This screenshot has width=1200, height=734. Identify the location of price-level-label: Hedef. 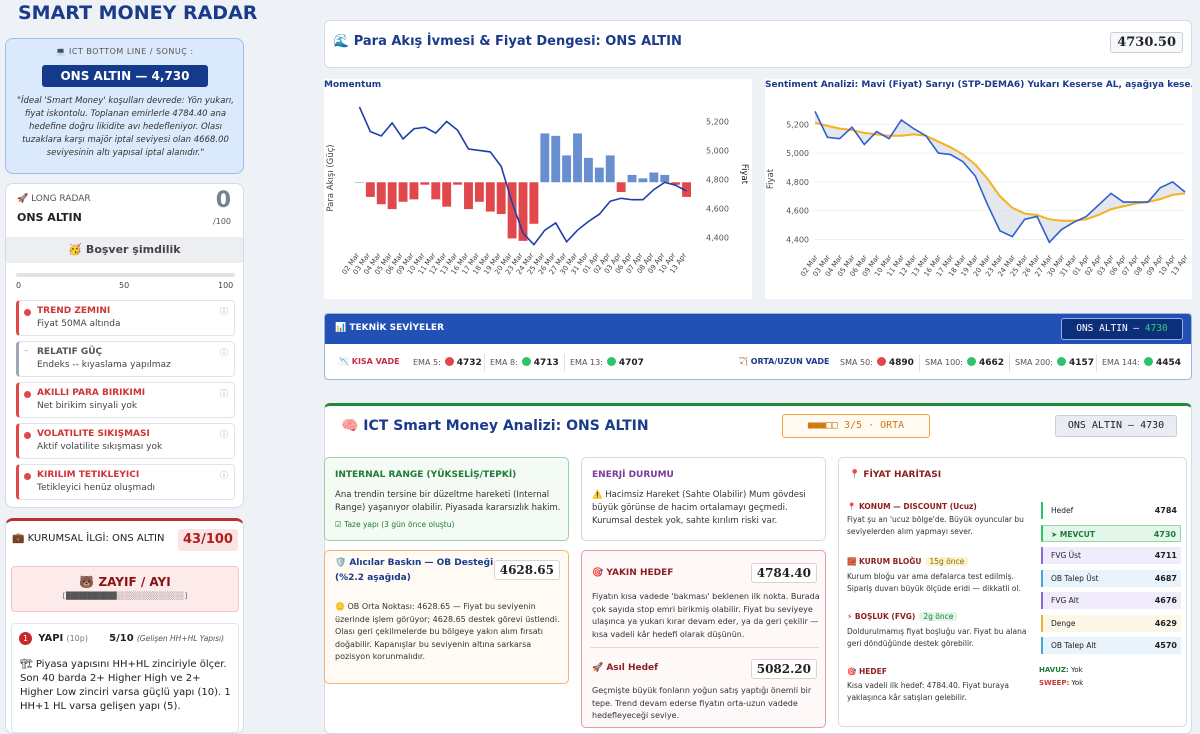
(1062, 510).